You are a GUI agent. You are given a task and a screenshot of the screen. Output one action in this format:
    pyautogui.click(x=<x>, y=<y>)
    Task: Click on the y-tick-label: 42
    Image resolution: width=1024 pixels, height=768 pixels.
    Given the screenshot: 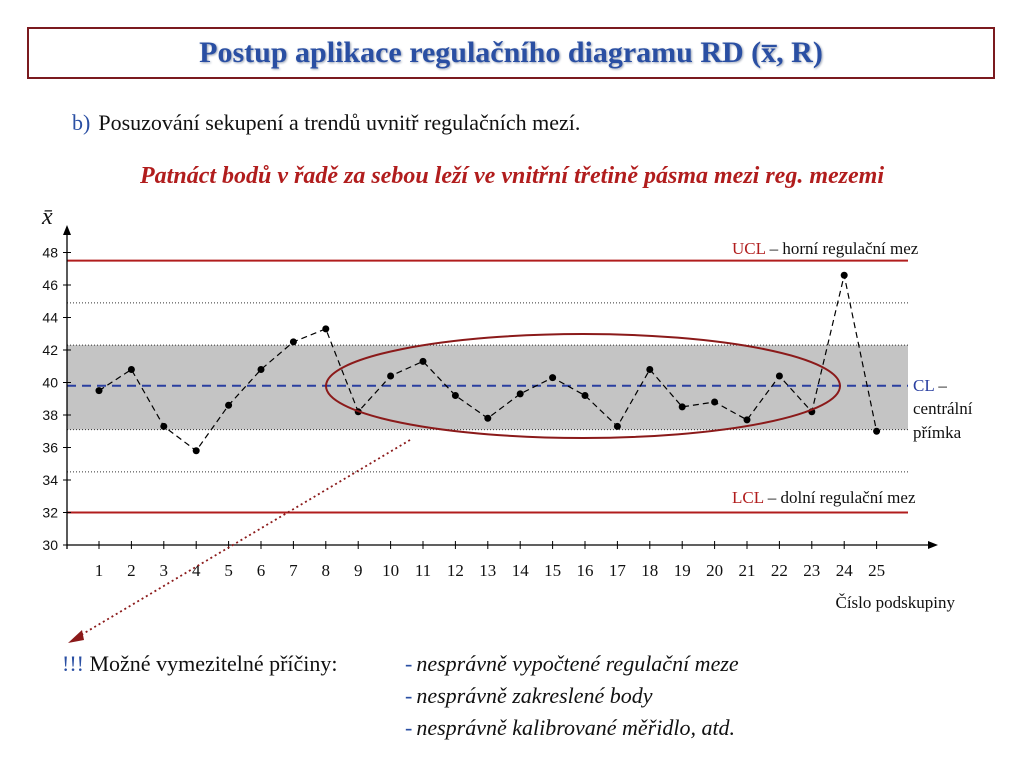 What is the action you would take?
    pyautogui.click(x=50, y=350)
    